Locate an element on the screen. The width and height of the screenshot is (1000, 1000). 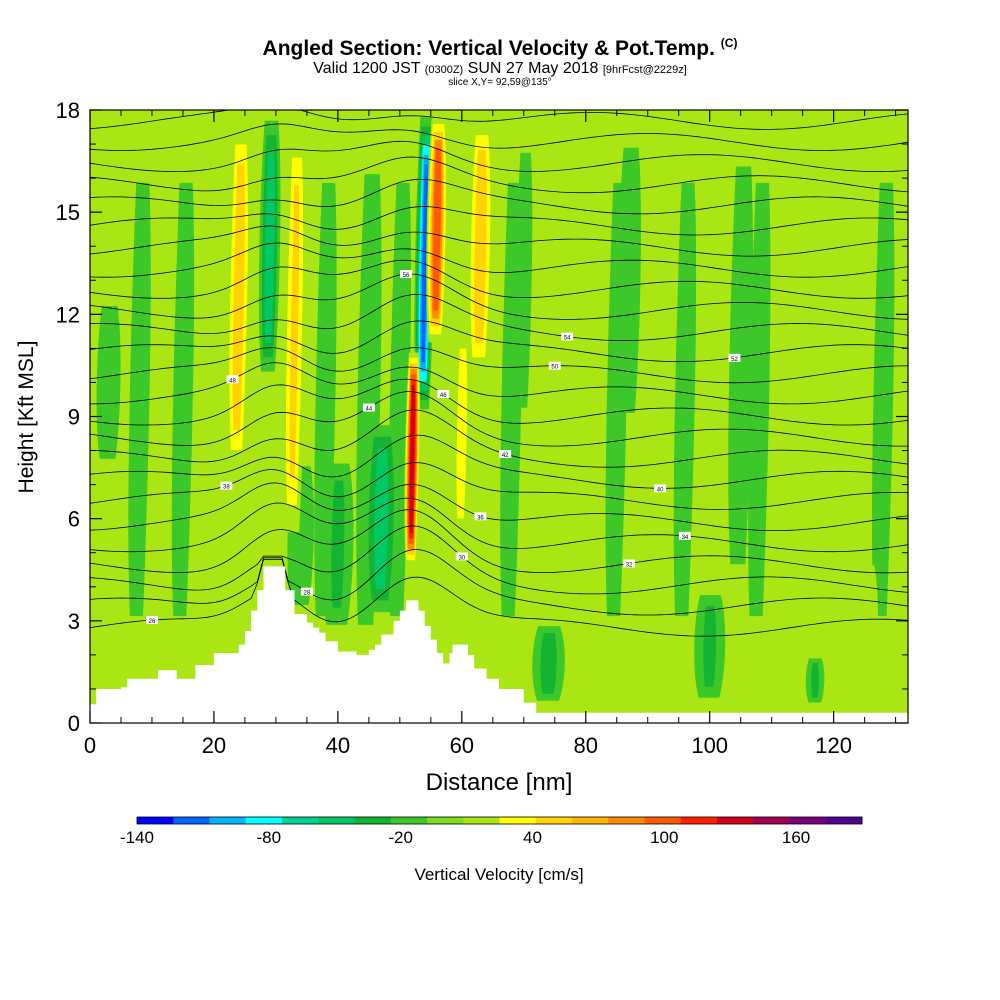
isentrope-label: 34 is located at coordinates (684, 536).